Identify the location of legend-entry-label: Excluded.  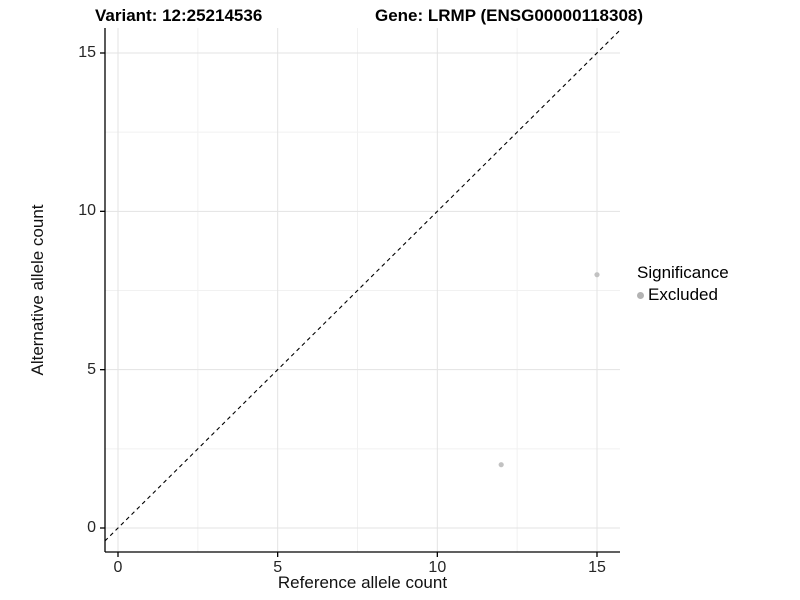
(683, 294).